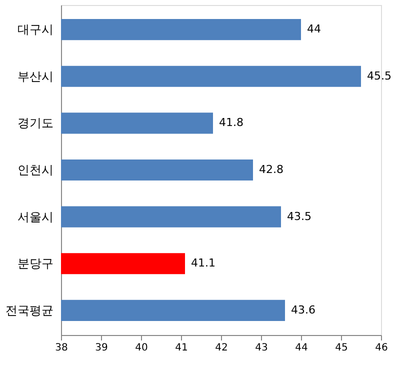 The width and height of the screenshot is (413, 390). I want to click on data-label: 41.8, so click(231, 123).